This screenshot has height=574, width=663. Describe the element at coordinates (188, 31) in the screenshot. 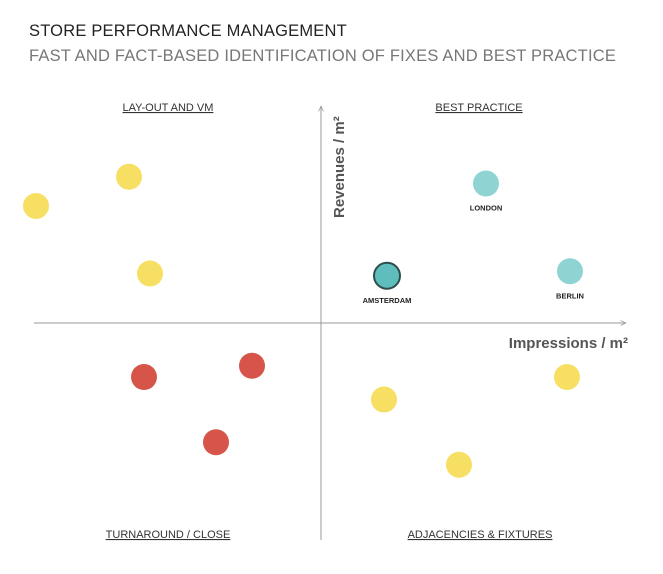

I see `page-title: STORE PERFORMANCE MANAGEMENT` at that location.